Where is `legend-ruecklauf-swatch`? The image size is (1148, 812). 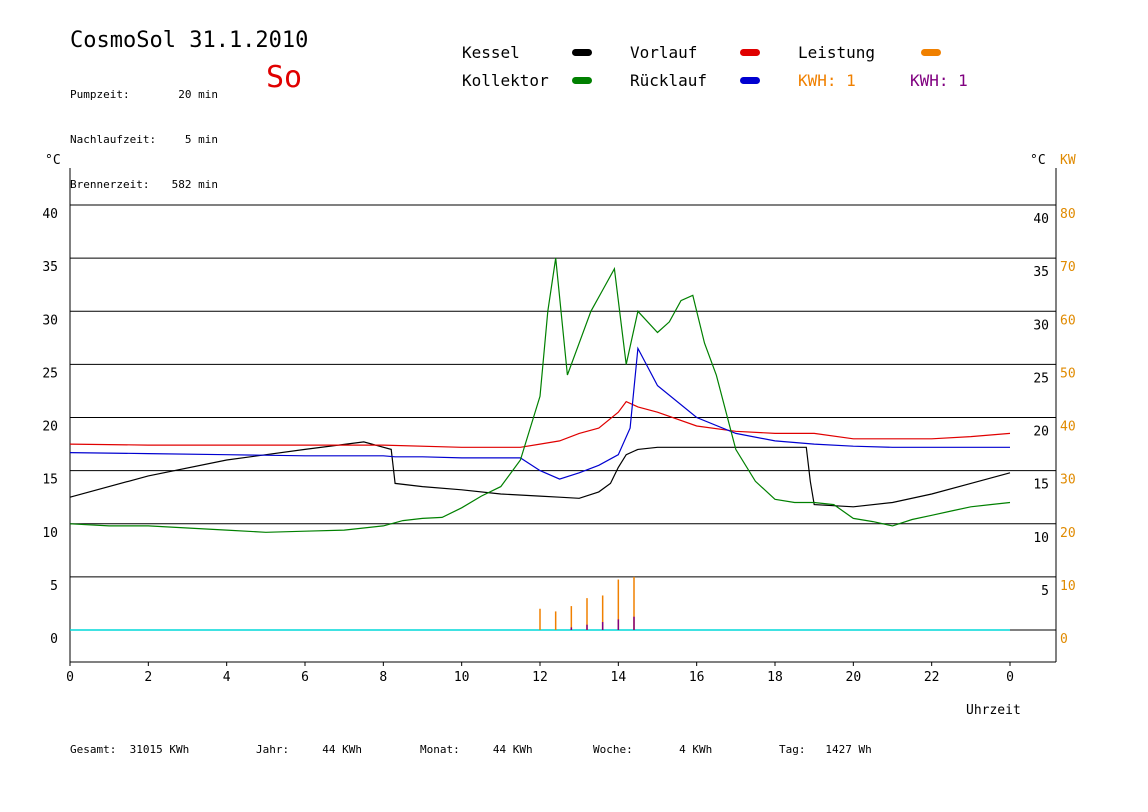
legend-ruecklauf-swatch is located at coordinates (750, 80).